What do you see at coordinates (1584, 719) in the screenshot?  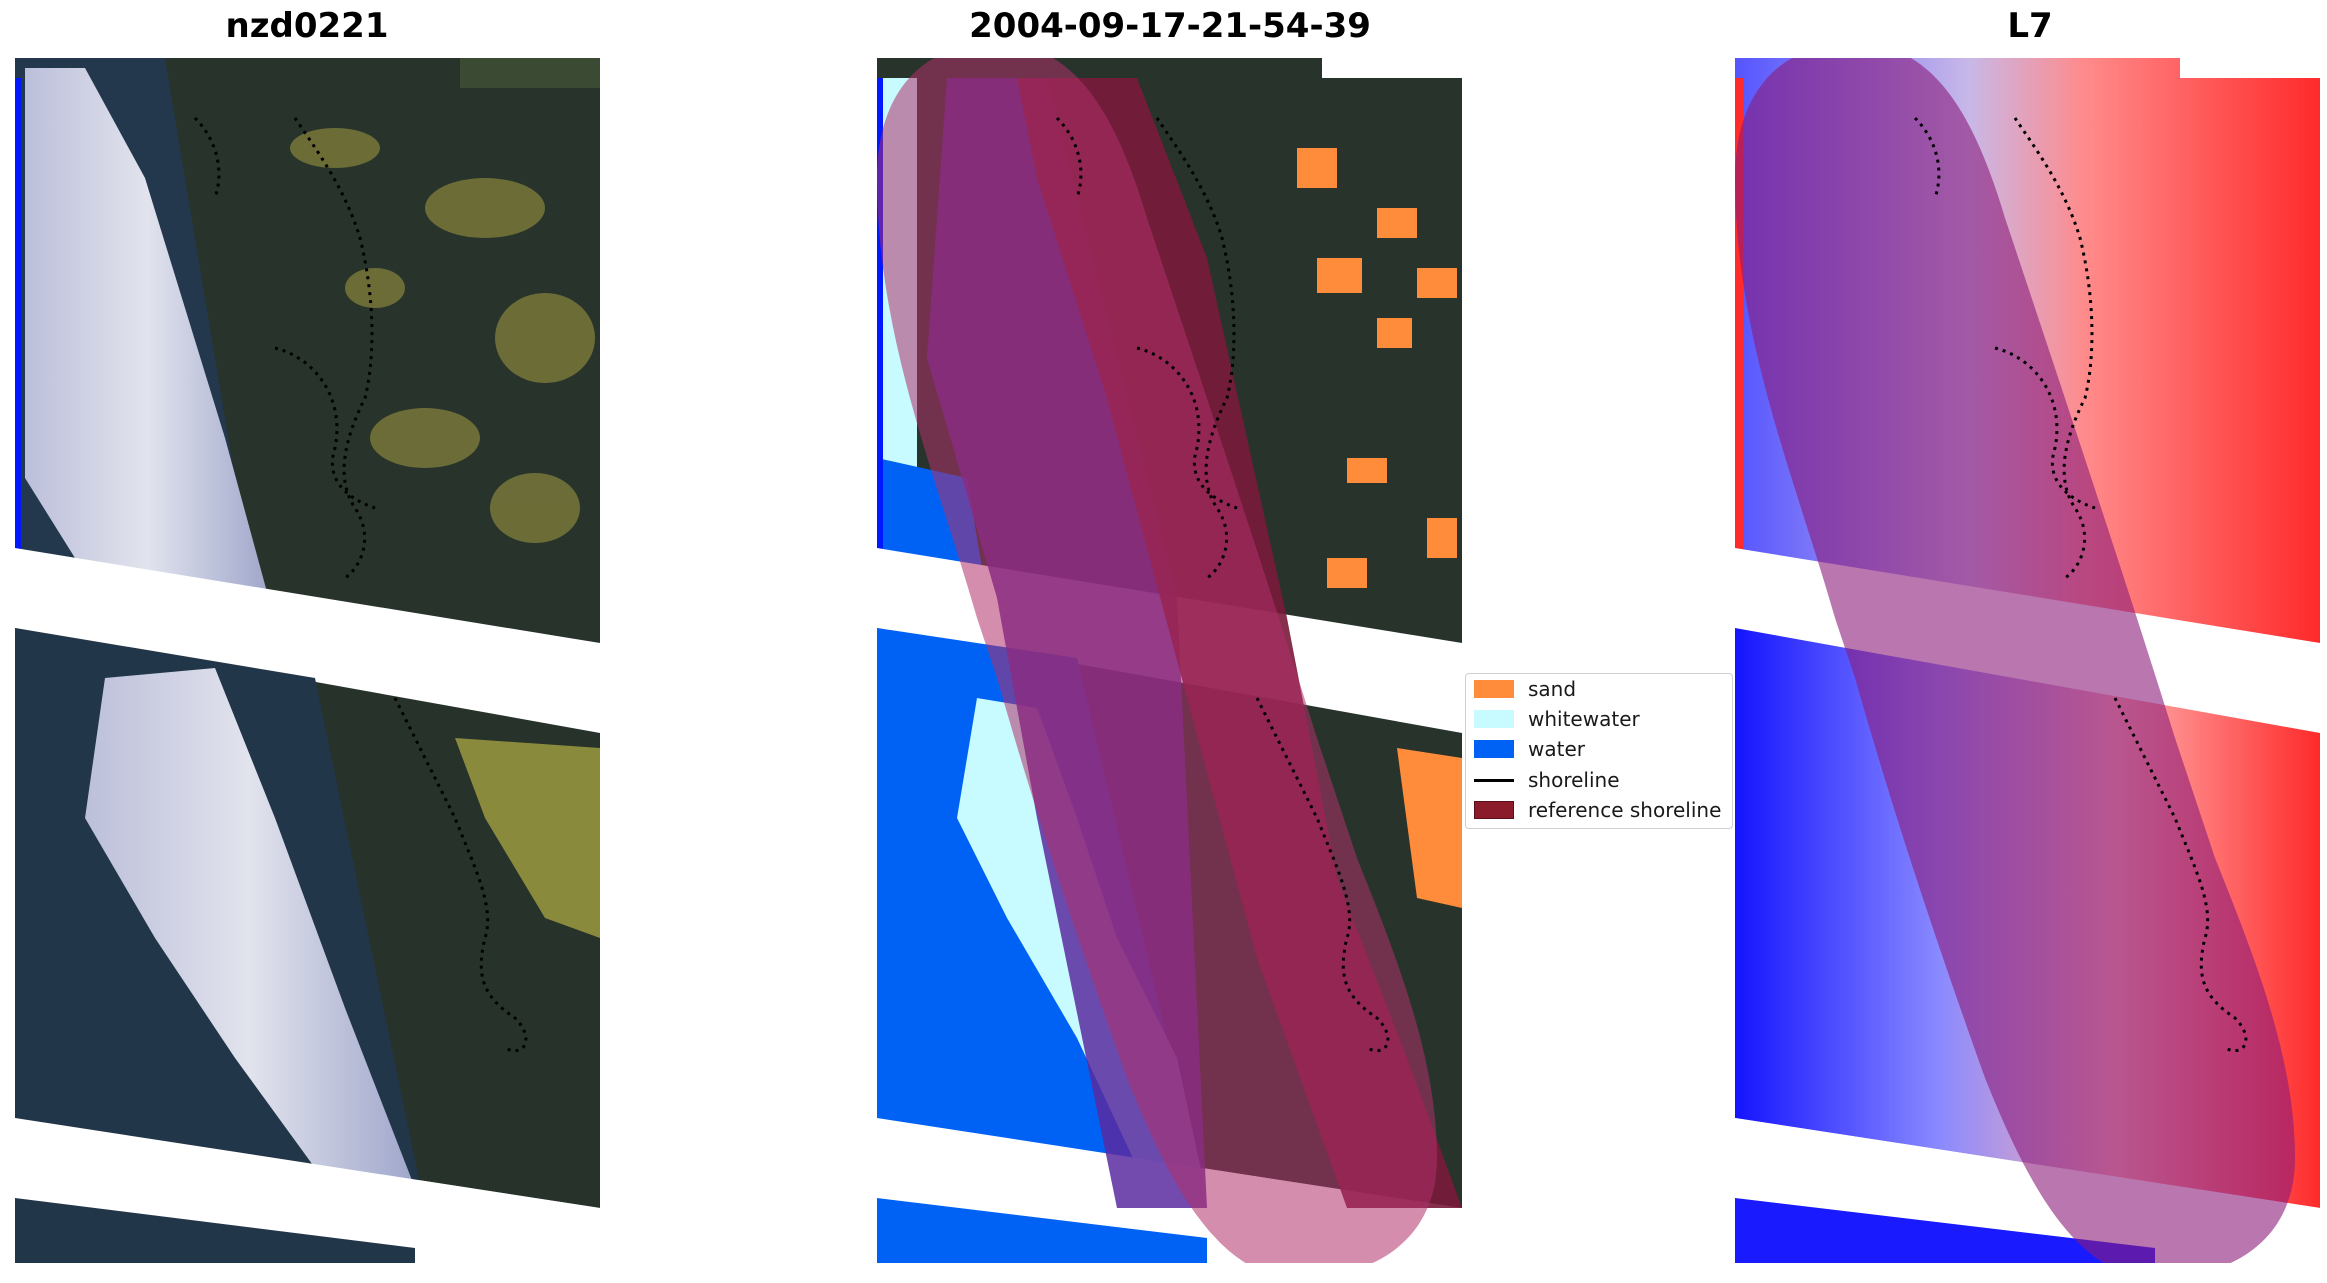 I see `legend-label-whitewater: whitewater` at bounding box center [1584, 719].